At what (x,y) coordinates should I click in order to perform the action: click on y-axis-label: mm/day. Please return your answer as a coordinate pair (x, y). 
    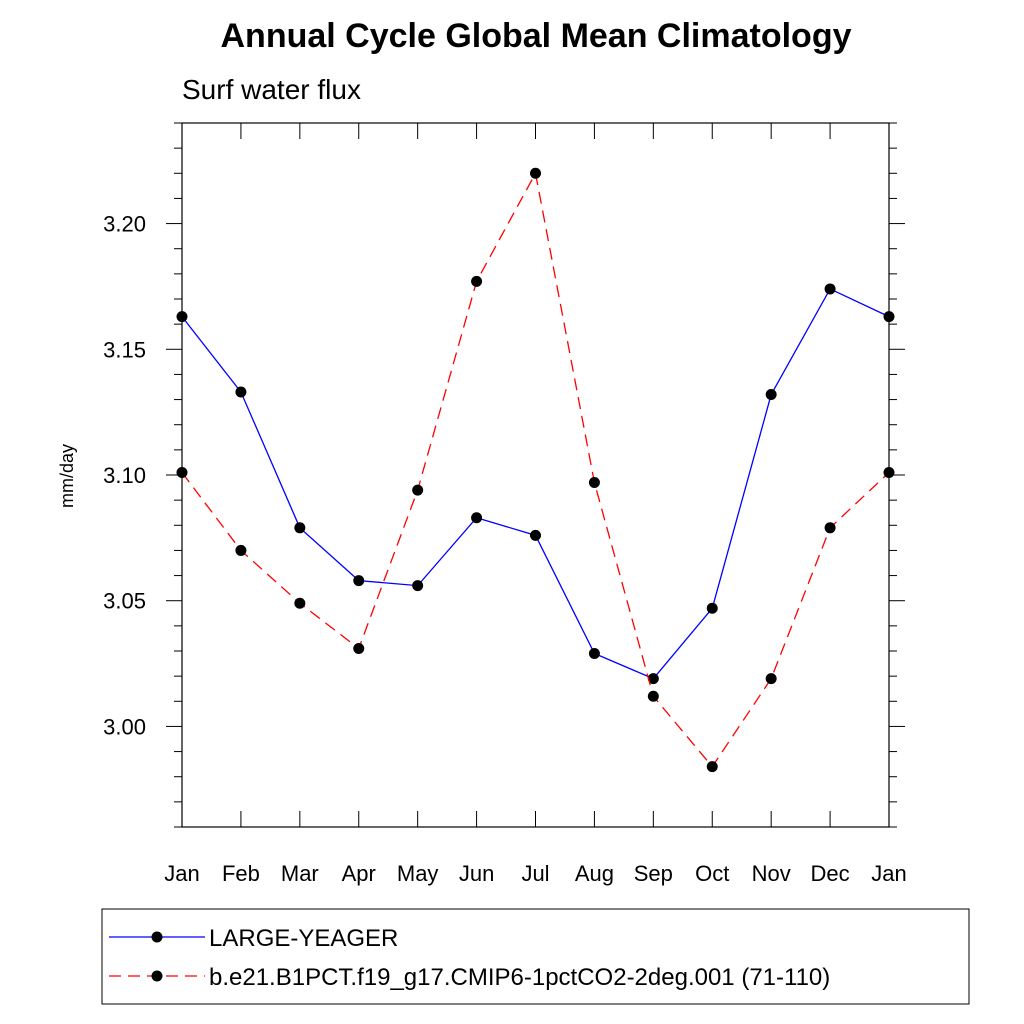
    Looking at the image, I should click on (67, 476).